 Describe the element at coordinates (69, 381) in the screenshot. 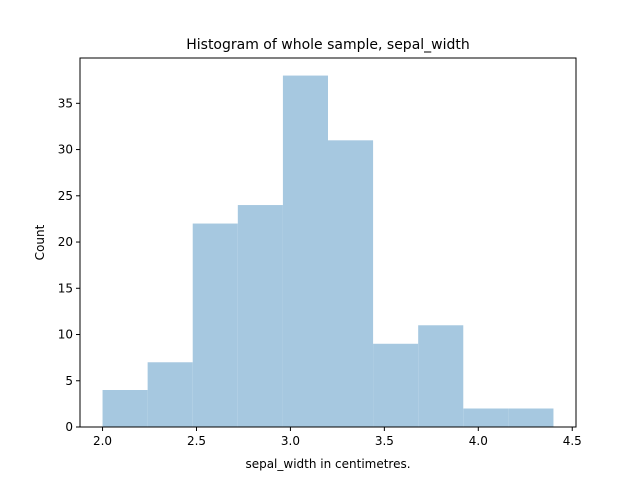

I see `y-tick-label: 5` at that location.